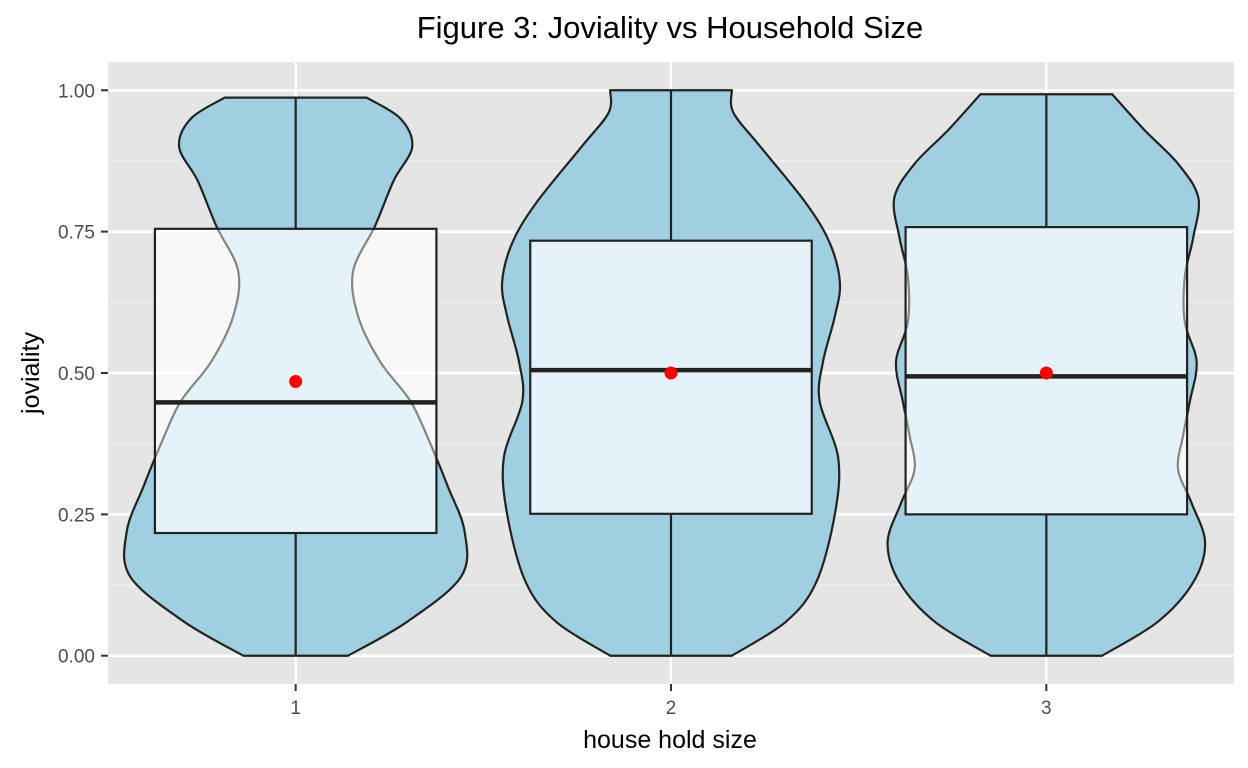 The image size is (1248, 768). Describe the element at coordinates (31, 373) in the screenshot. I see `y-axis-title: joviality` at that location.